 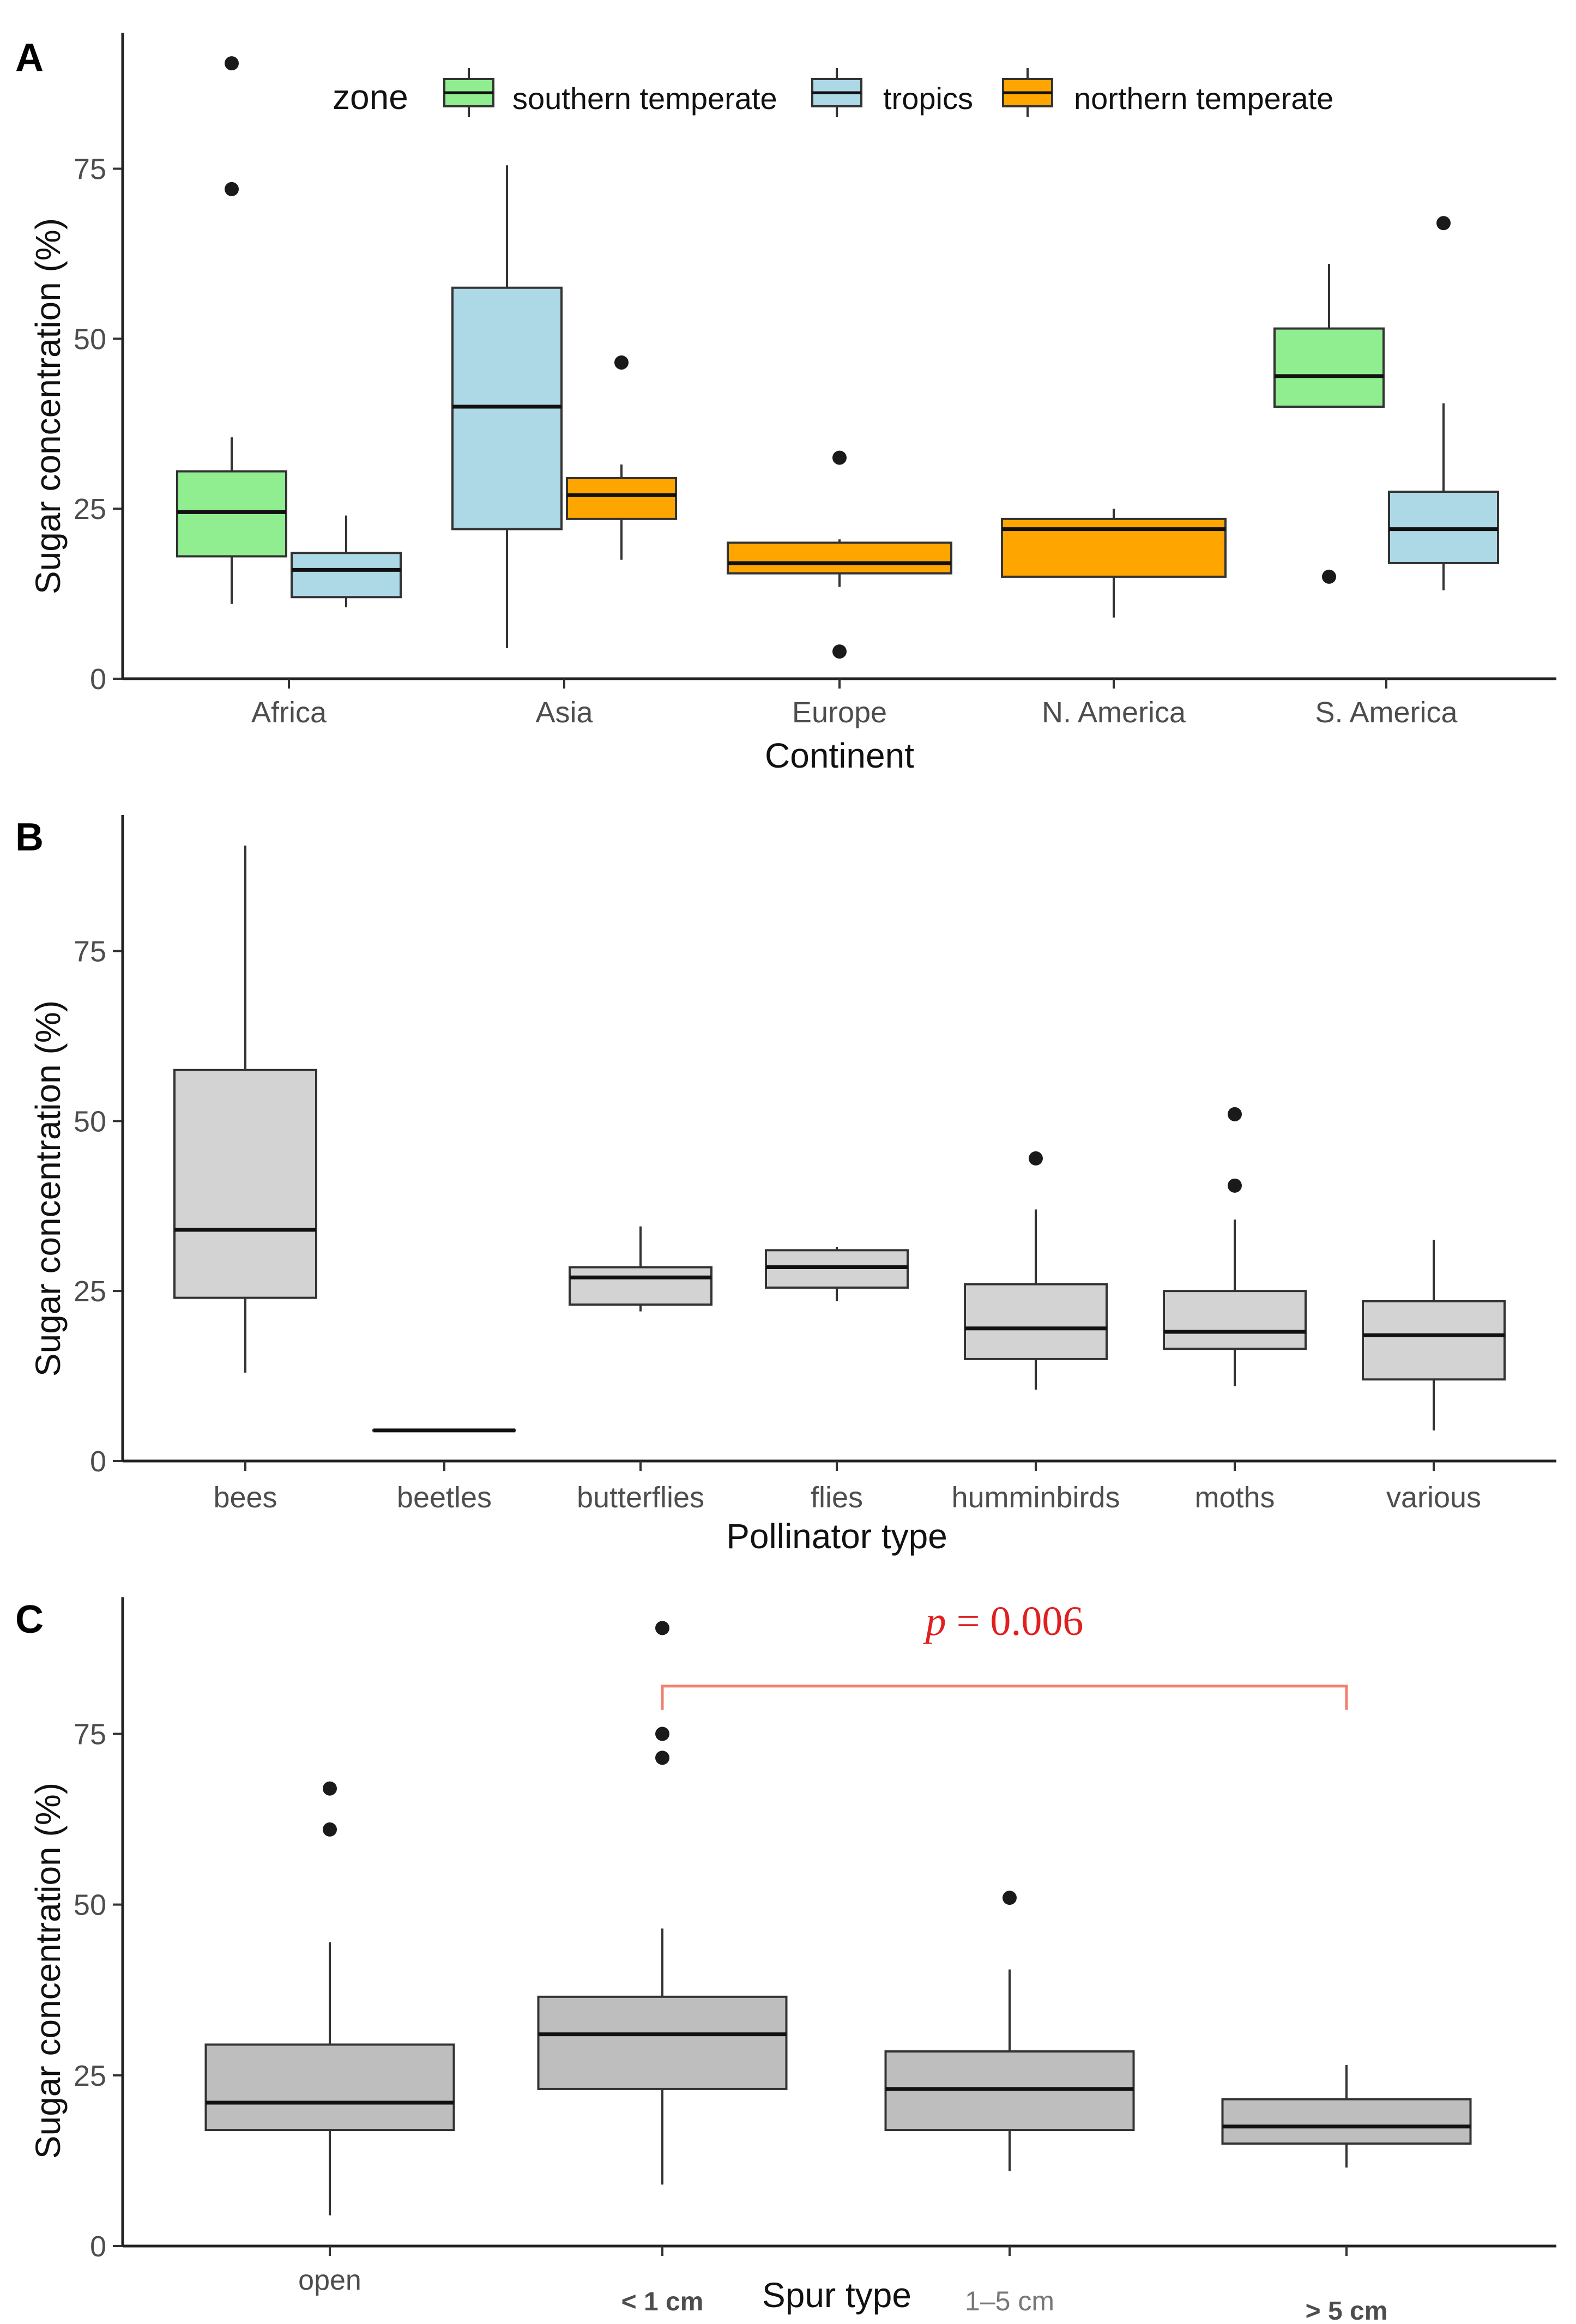 I want to click on box-5-cm, so click(x=1346, y=2116).